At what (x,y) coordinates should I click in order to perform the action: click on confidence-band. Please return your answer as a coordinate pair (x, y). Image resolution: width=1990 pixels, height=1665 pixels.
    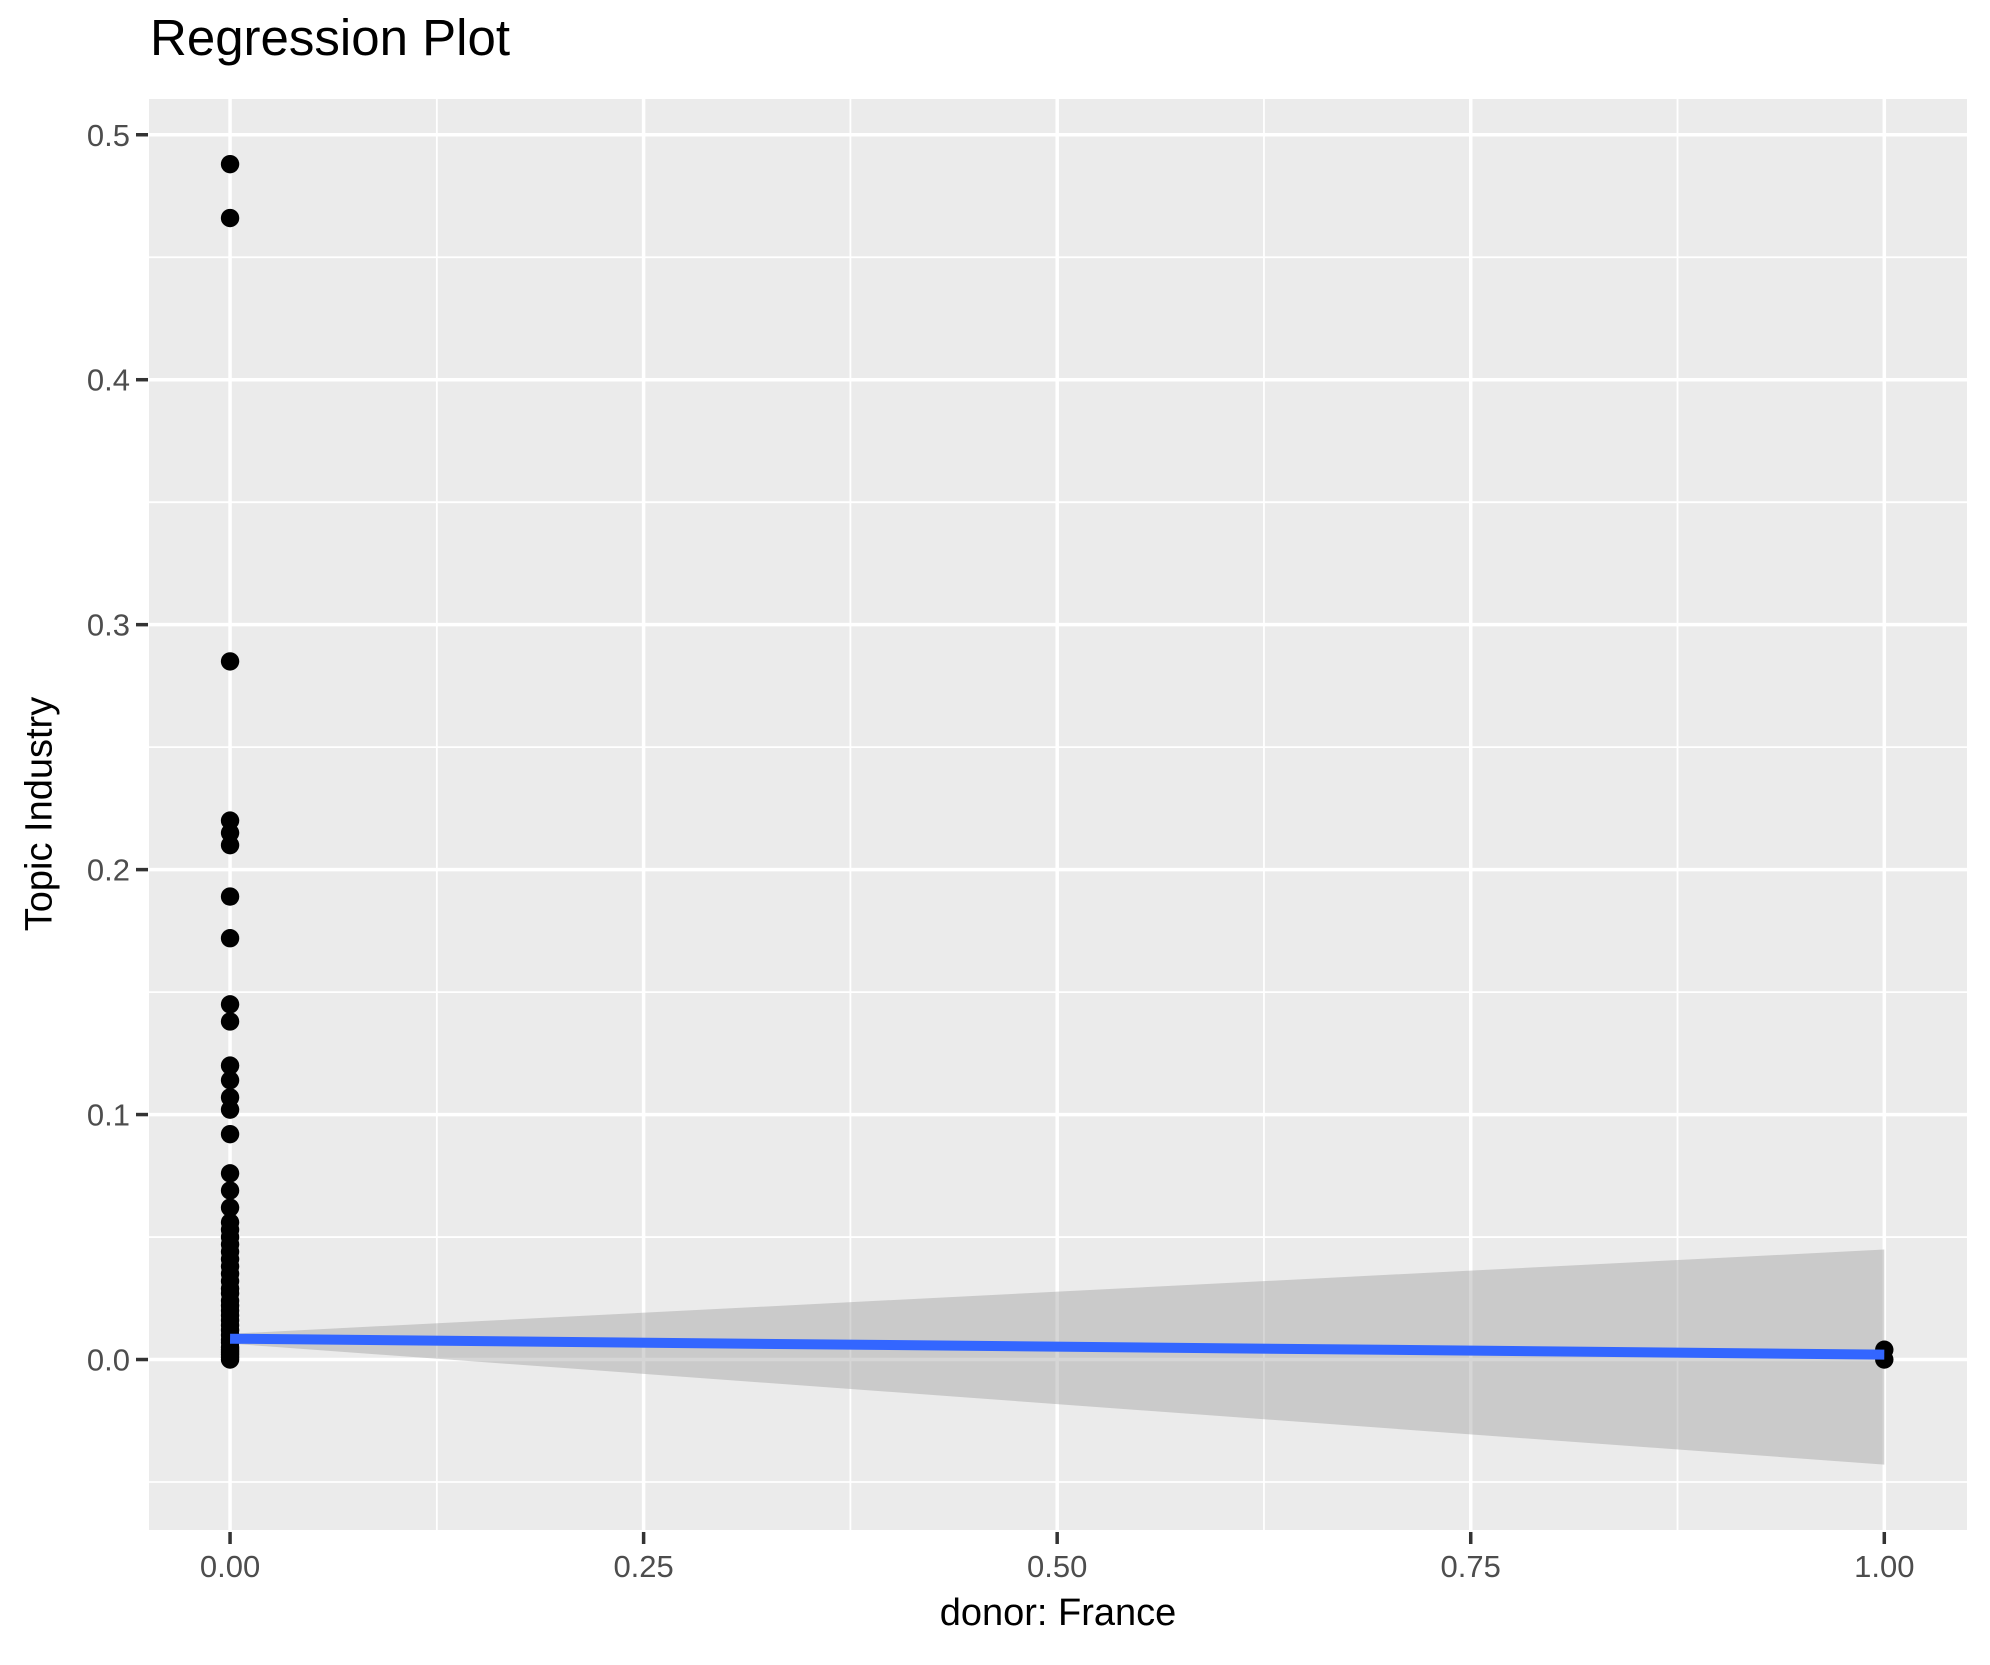
    Looking at the image, I should click on (1057, 1357).